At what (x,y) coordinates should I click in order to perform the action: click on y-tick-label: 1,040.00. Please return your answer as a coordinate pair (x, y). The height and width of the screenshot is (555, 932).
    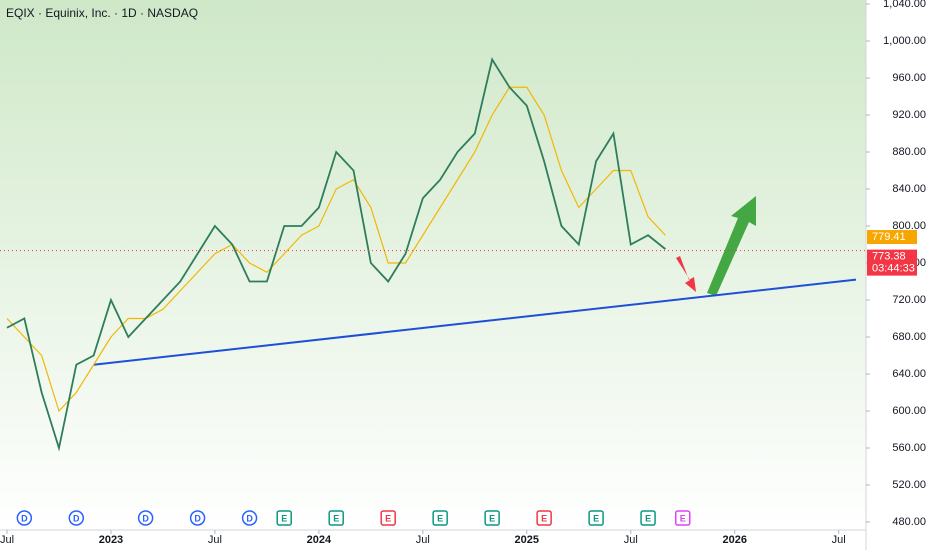
    Looking at the image, I should click on (904, 5).